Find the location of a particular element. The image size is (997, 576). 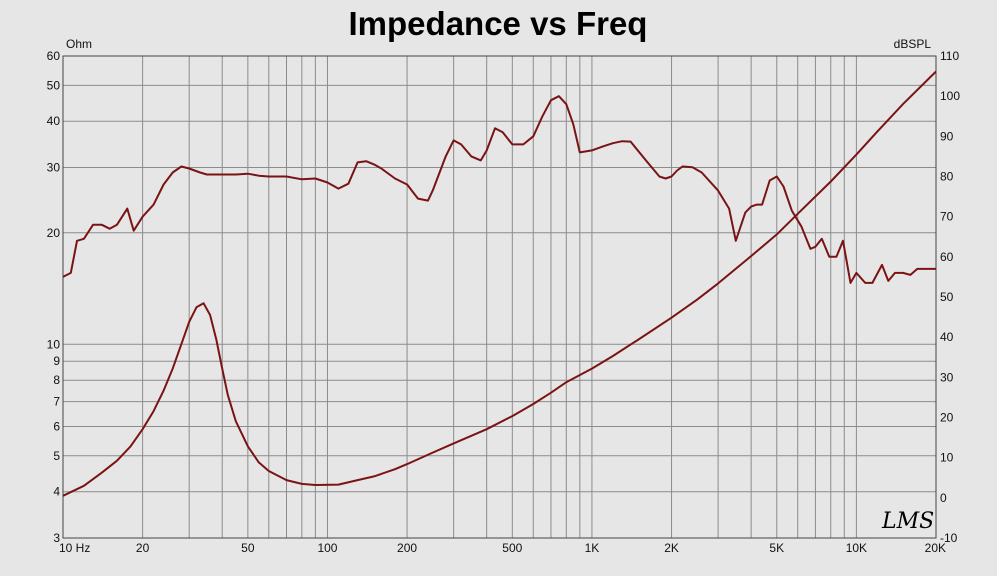

x-tick-label: 100 is located at coordinates (327, 548).